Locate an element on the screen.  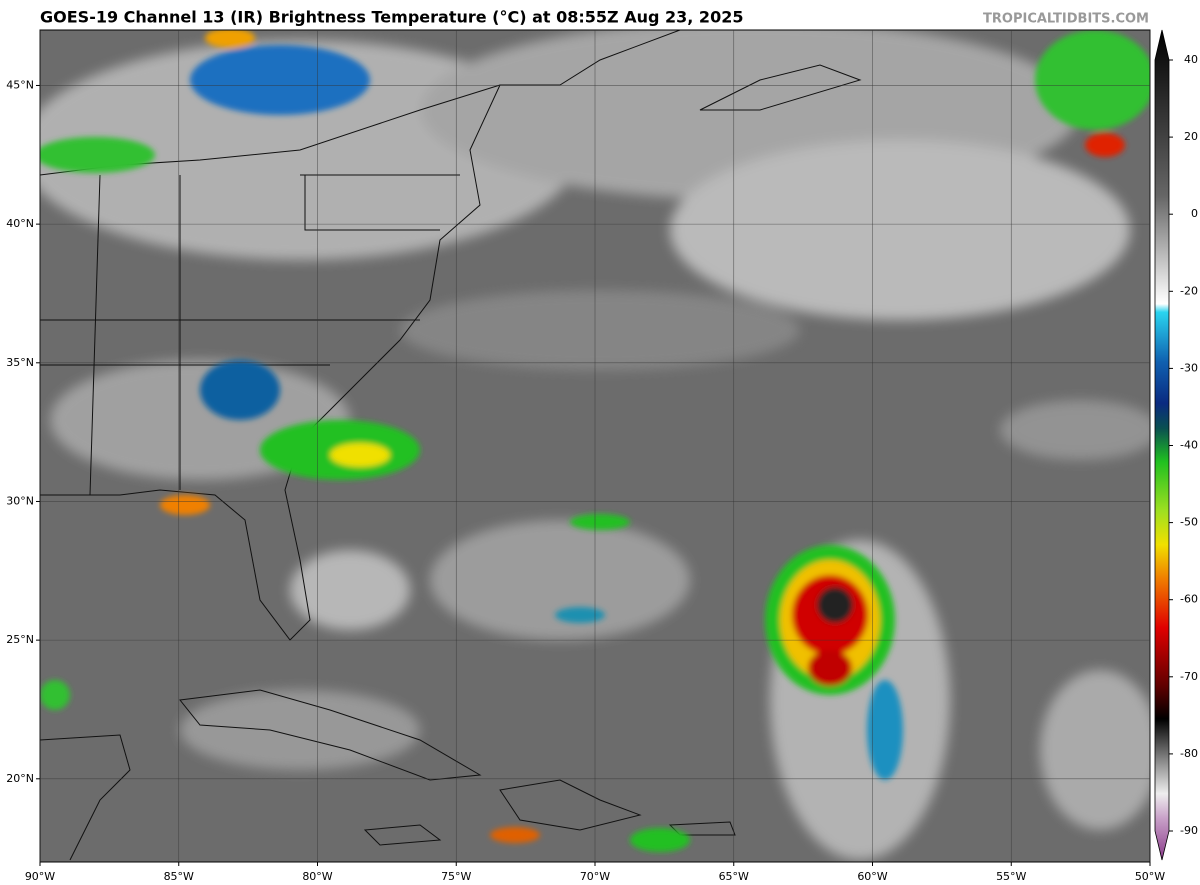
x-tick-label: 75°W is located at coordinates (456, 876).